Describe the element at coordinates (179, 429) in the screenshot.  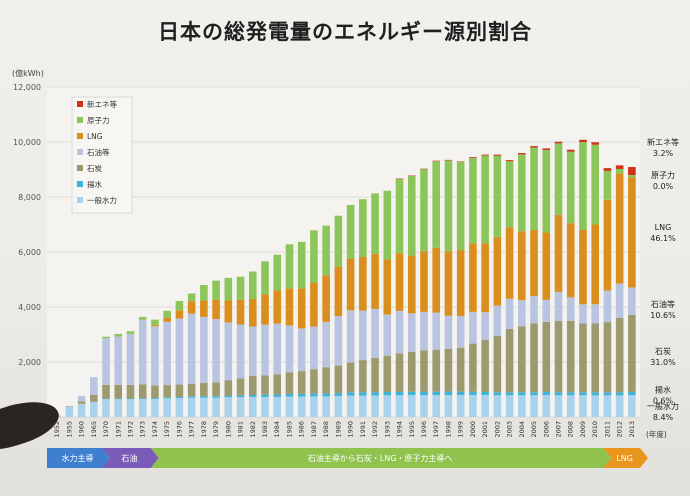
I see `x-tick-label: 1976` at that location.